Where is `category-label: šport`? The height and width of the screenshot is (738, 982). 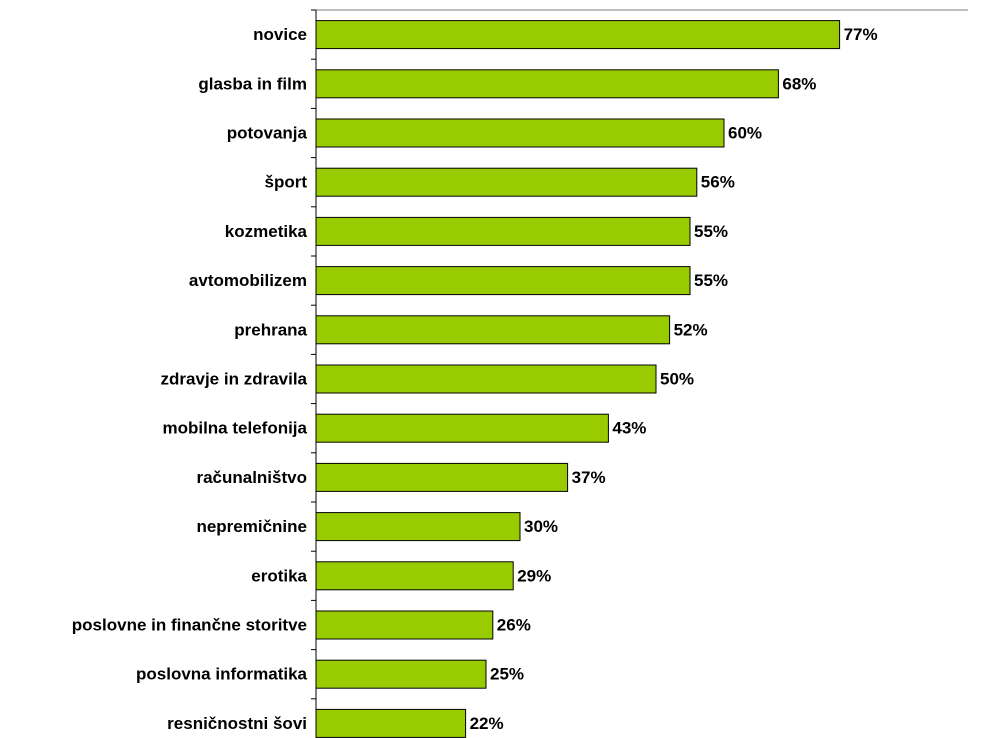
category-label: šport is located at coordinates (286, 182).